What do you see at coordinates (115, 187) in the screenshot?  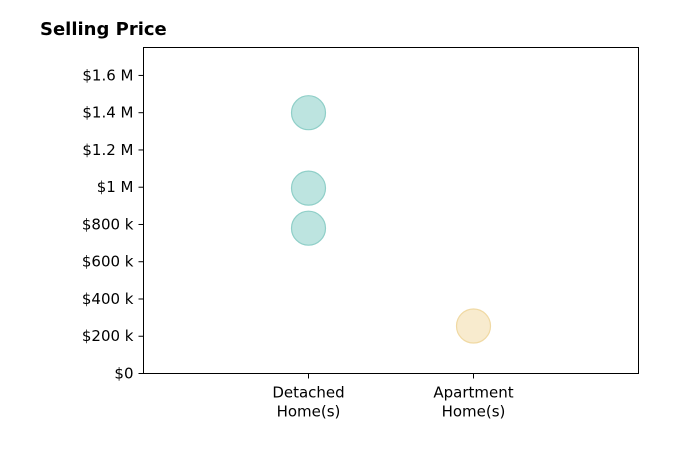 I see `y-tick-label: $1 M` at bounding box center [115, 187].